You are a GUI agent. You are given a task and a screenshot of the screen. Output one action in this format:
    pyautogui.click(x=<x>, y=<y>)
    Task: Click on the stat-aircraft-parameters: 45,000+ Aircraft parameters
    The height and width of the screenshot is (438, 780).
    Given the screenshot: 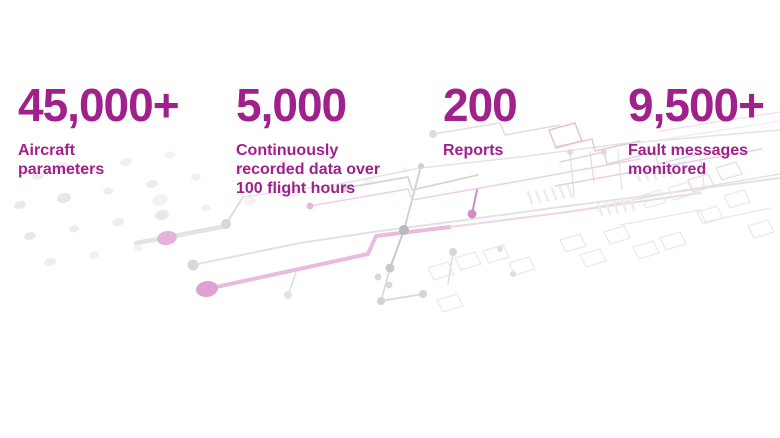 What is the action you would take?
    pyautogui.click(x=99, y=129)
    